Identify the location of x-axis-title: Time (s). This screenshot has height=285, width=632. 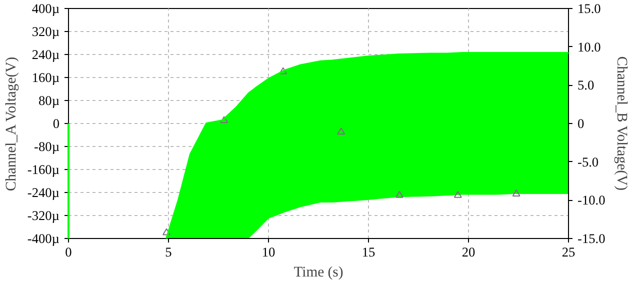
(319, 272).